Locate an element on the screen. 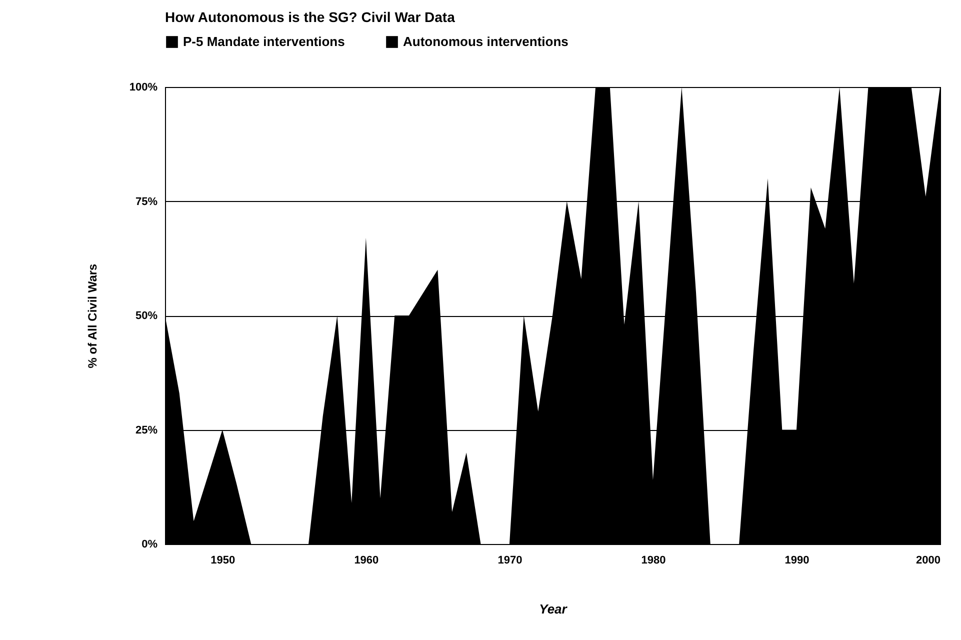  x-tick-label: 1970 is located at coordinates (510, 560).